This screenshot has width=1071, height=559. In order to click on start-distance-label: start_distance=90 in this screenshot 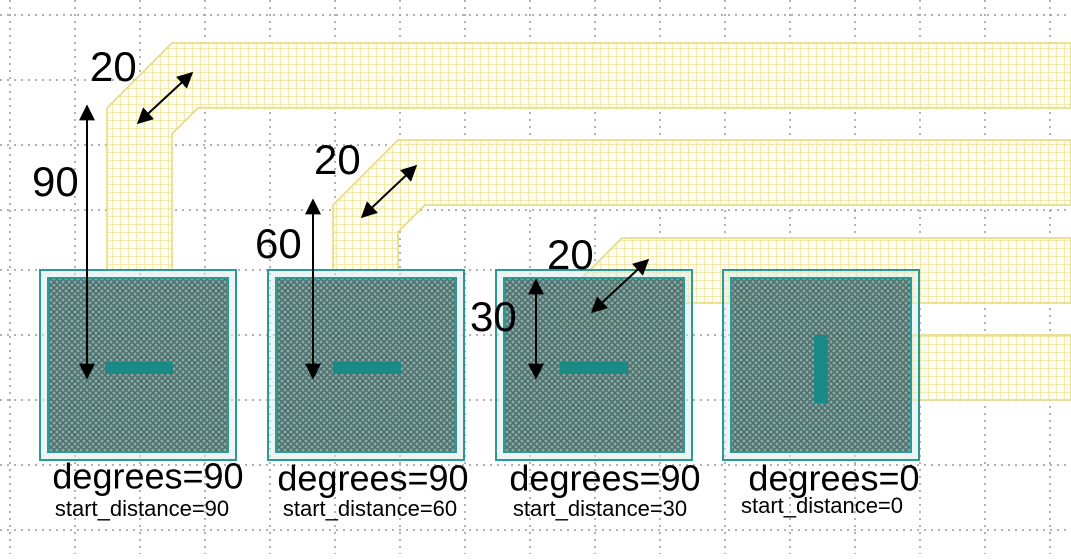, I will do `click(142, 508)`.